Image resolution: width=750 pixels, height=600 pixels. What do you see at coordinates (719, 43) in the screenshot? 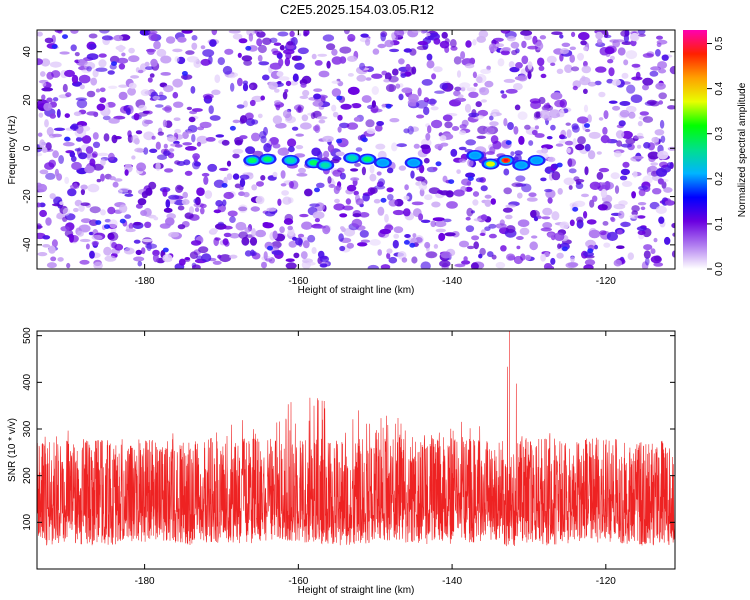
I see `colorbar-tick-label: 0.5` at bounding box center [719, 43].